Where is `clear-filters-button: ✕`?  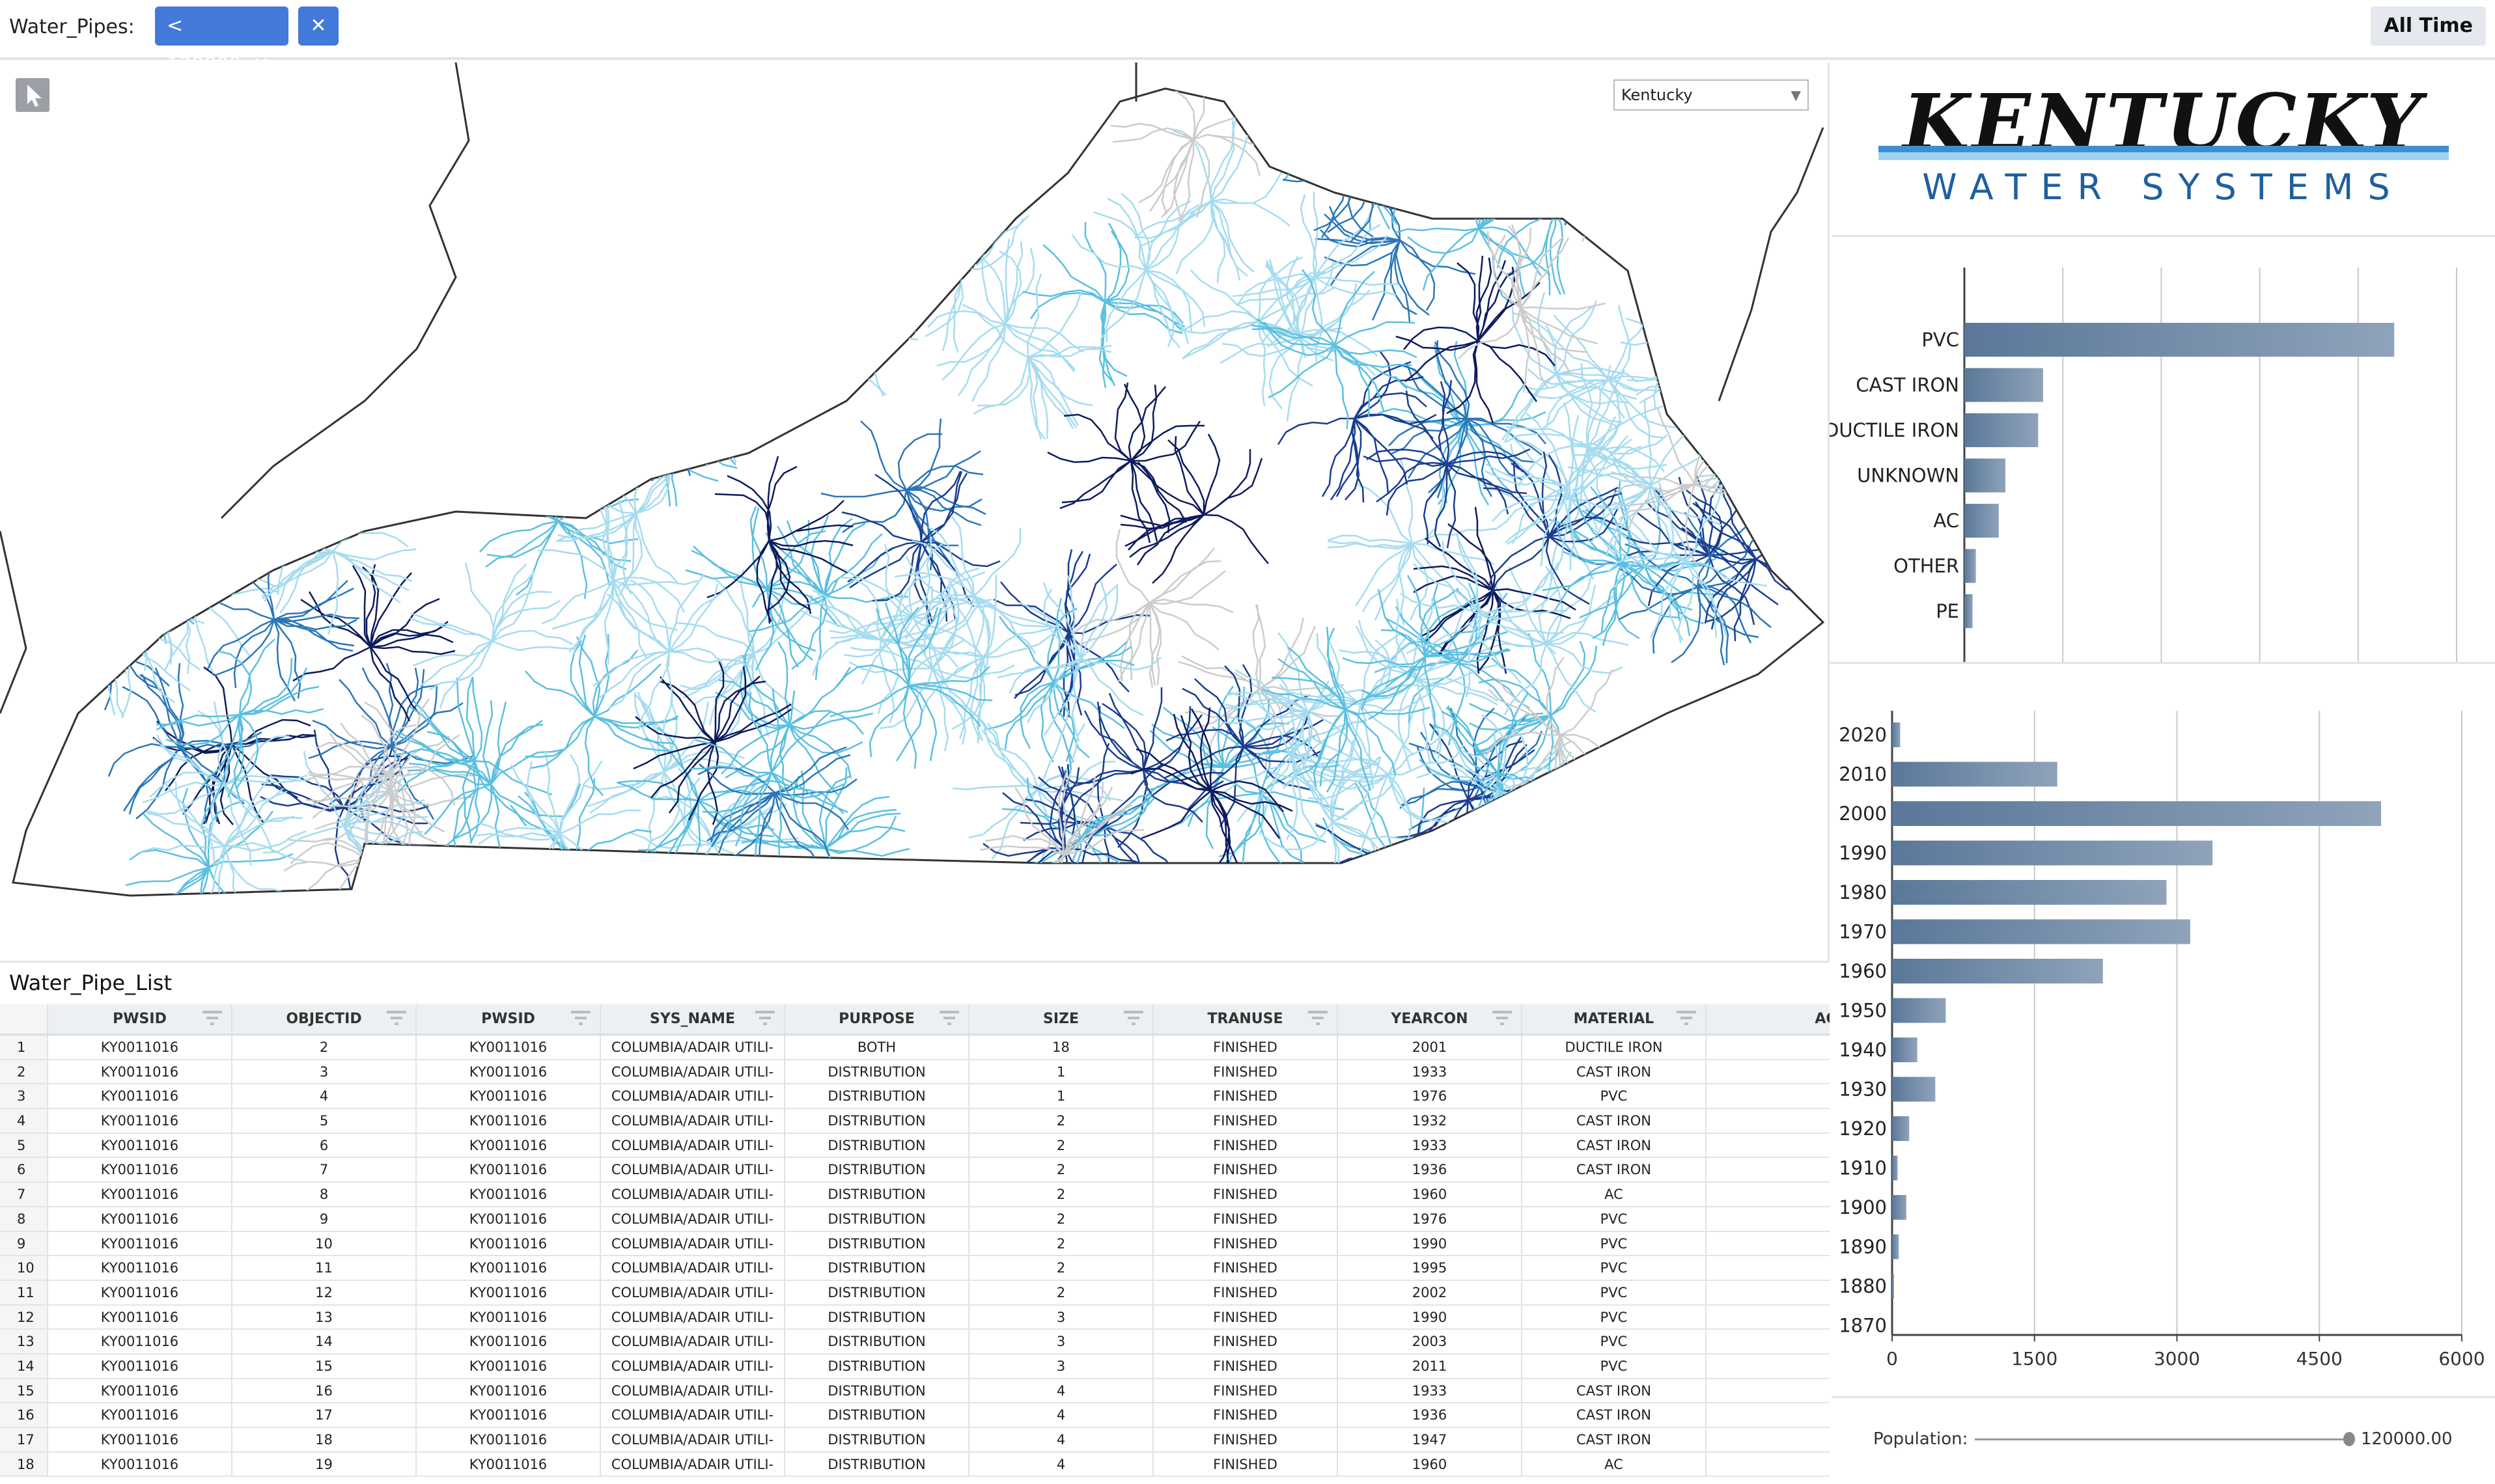
clear-filters-button: ✕ is located at coordinates (318, 26).